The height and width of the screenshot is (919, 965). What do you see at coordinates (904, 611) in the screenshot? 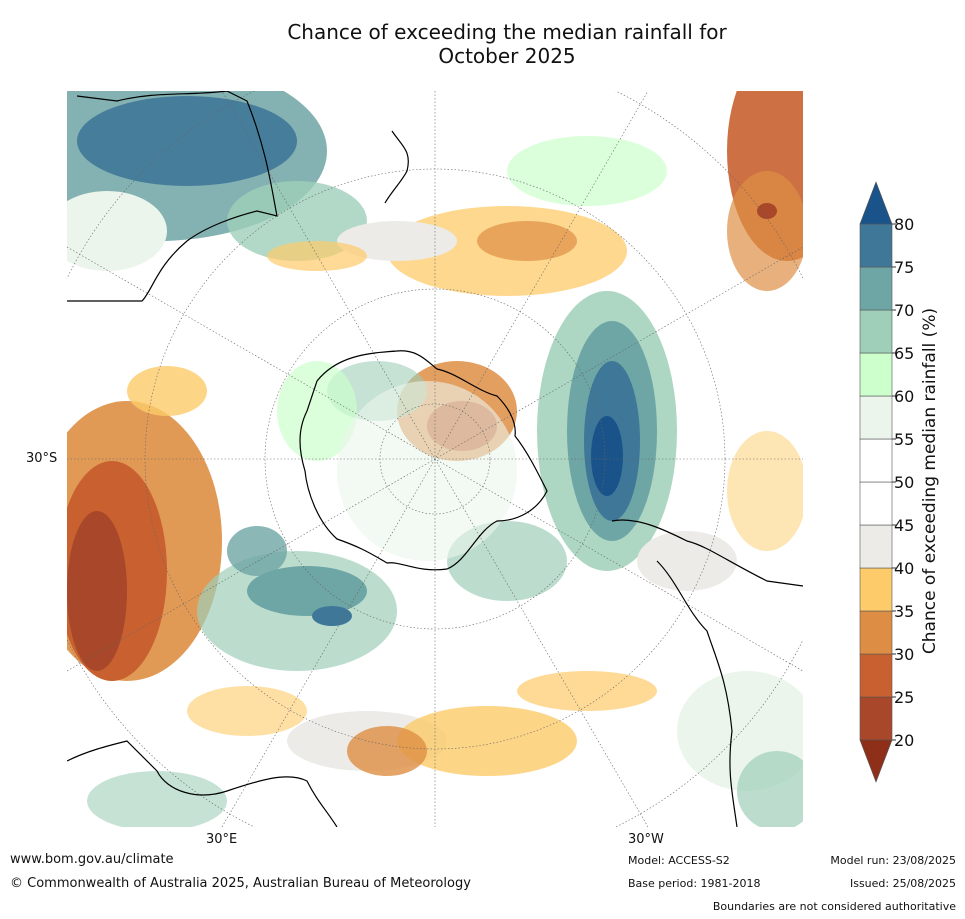
I see `colorbar-tick-label: 35` at bounding box center [904, 611].